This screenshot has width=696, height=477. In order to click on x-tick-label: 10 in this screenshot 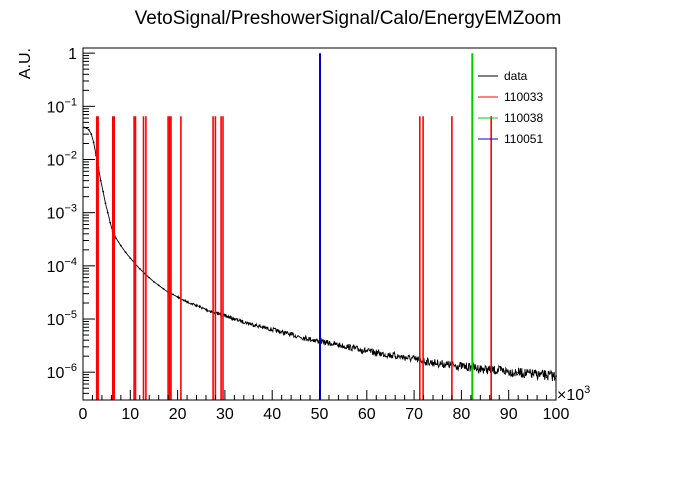, I will do `click(130, 414)`.